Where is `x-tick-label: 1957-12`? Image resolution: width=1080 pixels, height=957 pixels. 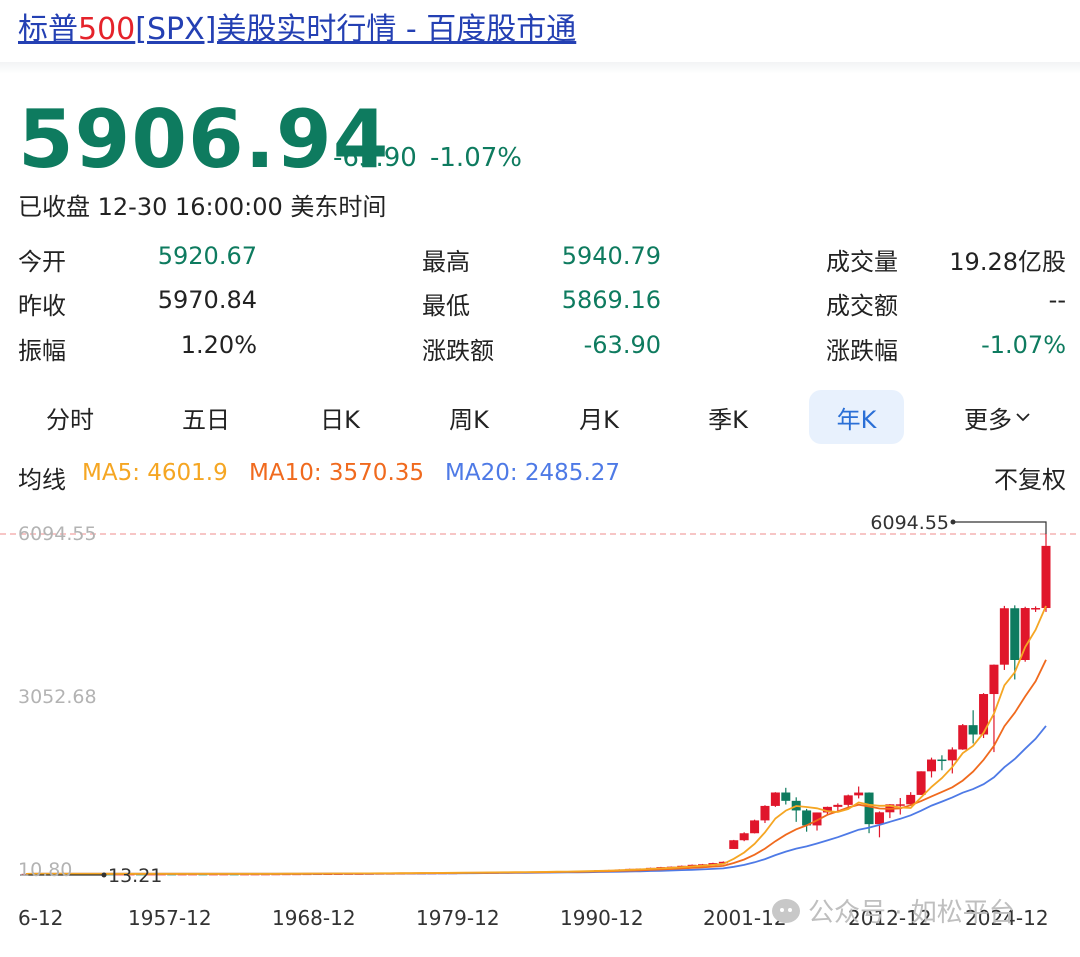 x-tick-label: 1957-12 is located at coordinates (170, 918).